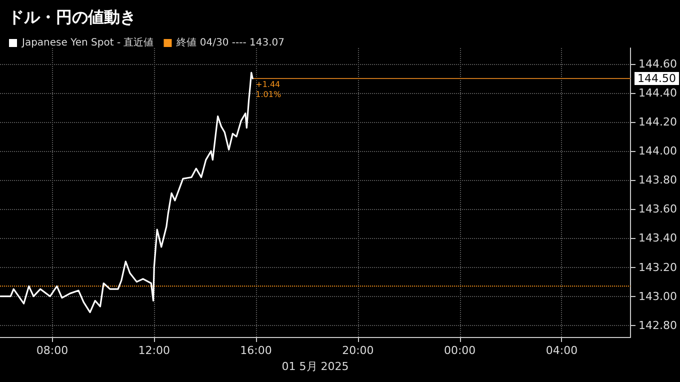  I want to click on annotation: +1.44, so click(268, 84).